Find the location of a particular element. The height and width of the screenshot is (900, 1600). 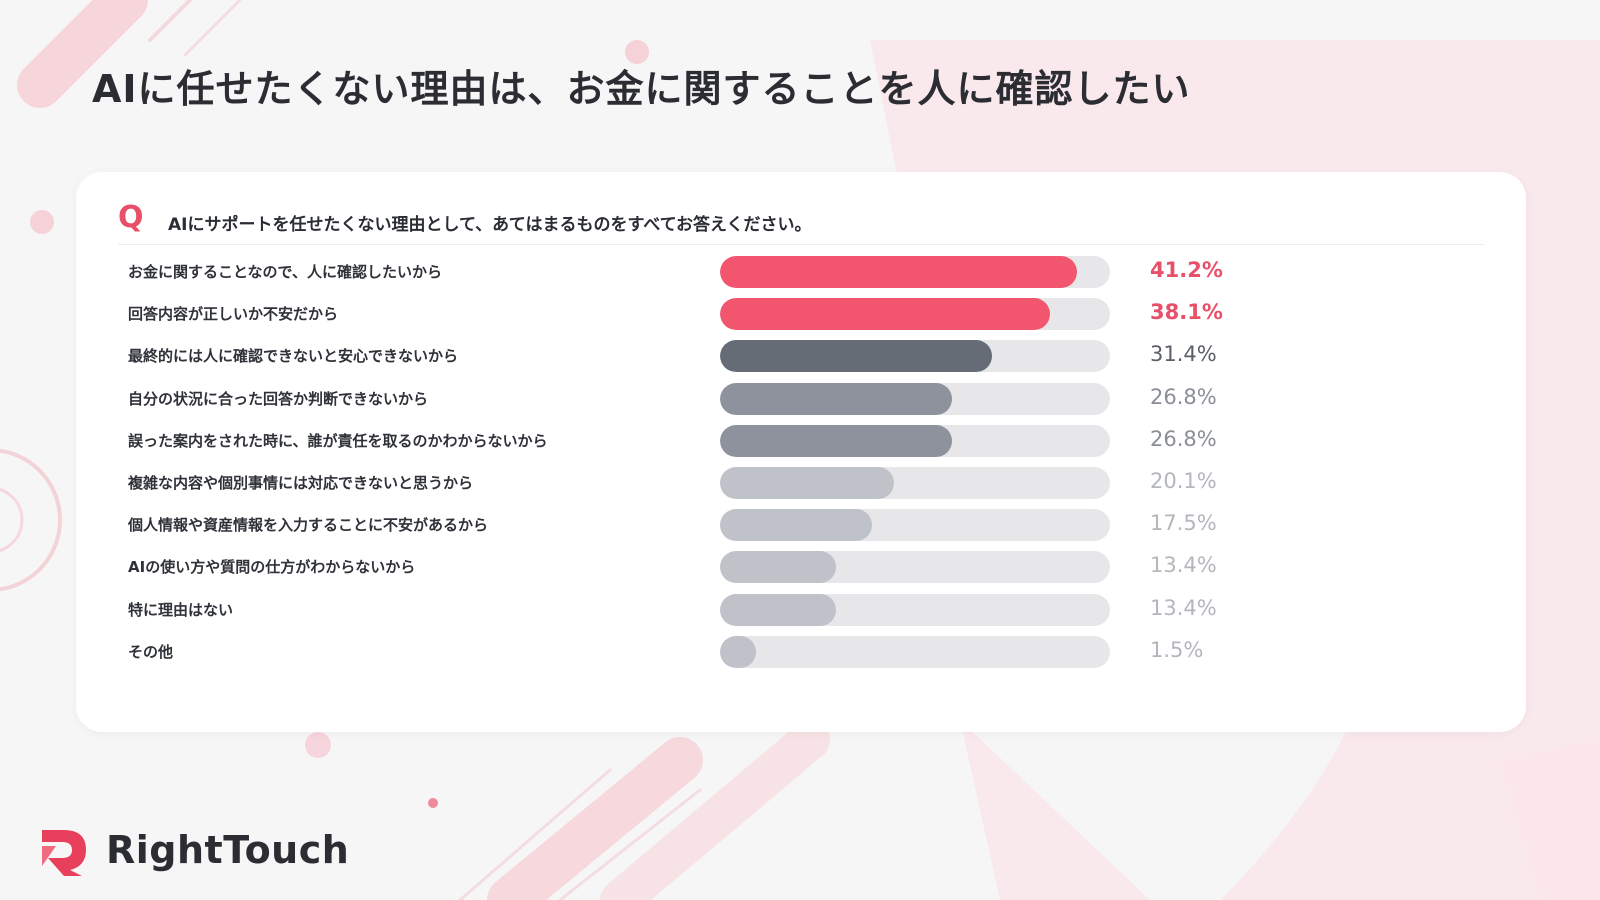

bar-row: 最終的には人に確認できないと安心できないから 31.4% is located at coordinates (801, 356).